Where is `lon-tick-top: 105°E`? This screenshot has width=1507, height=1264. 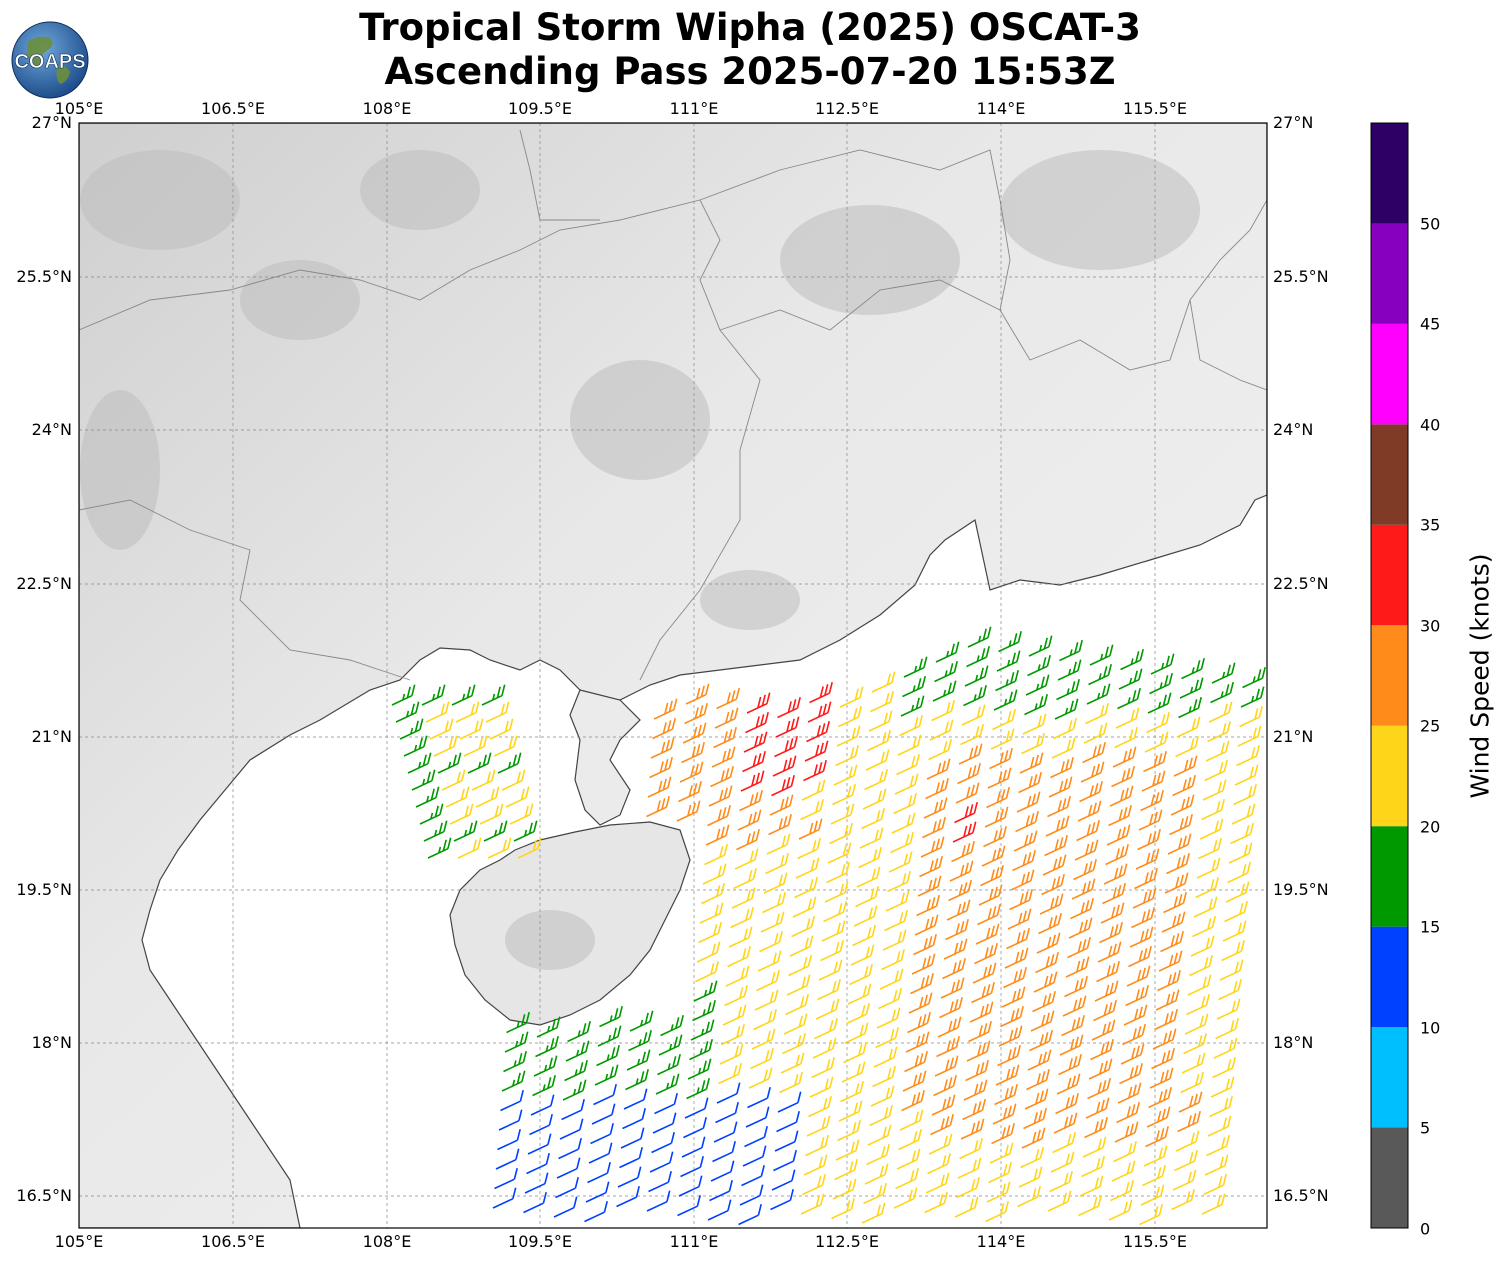 lon-tick-top: 105°E is located at coordinates (79, 108).